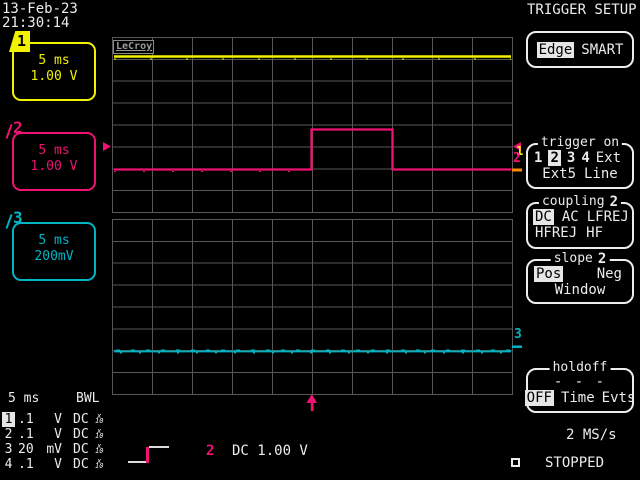 This screenshot has width=640, height=480. What do you see at coordinates (99, 418) in the screenshot?
I see `footer-ch1-probe: x 10` at bounding box center [99, 418].